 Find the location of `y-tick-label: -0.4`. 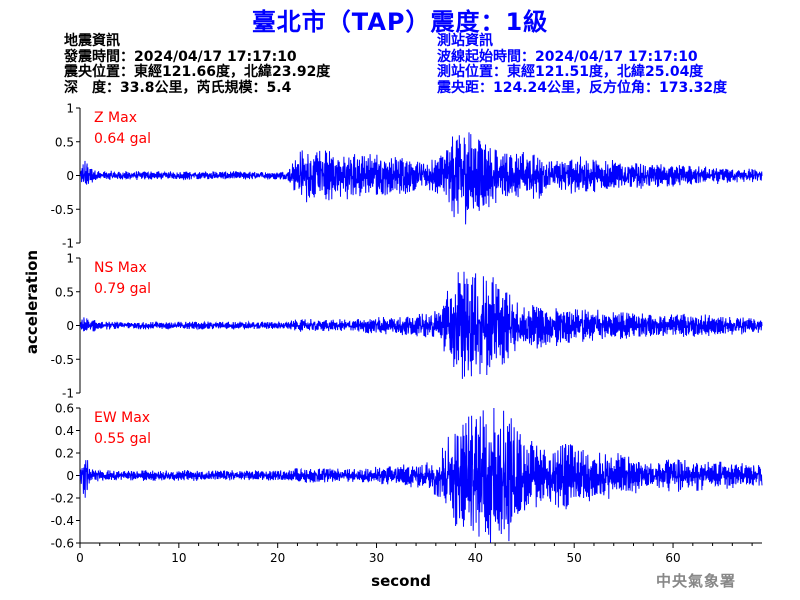

y-tick-label: -0.4 is located at coordinates (62, 521).